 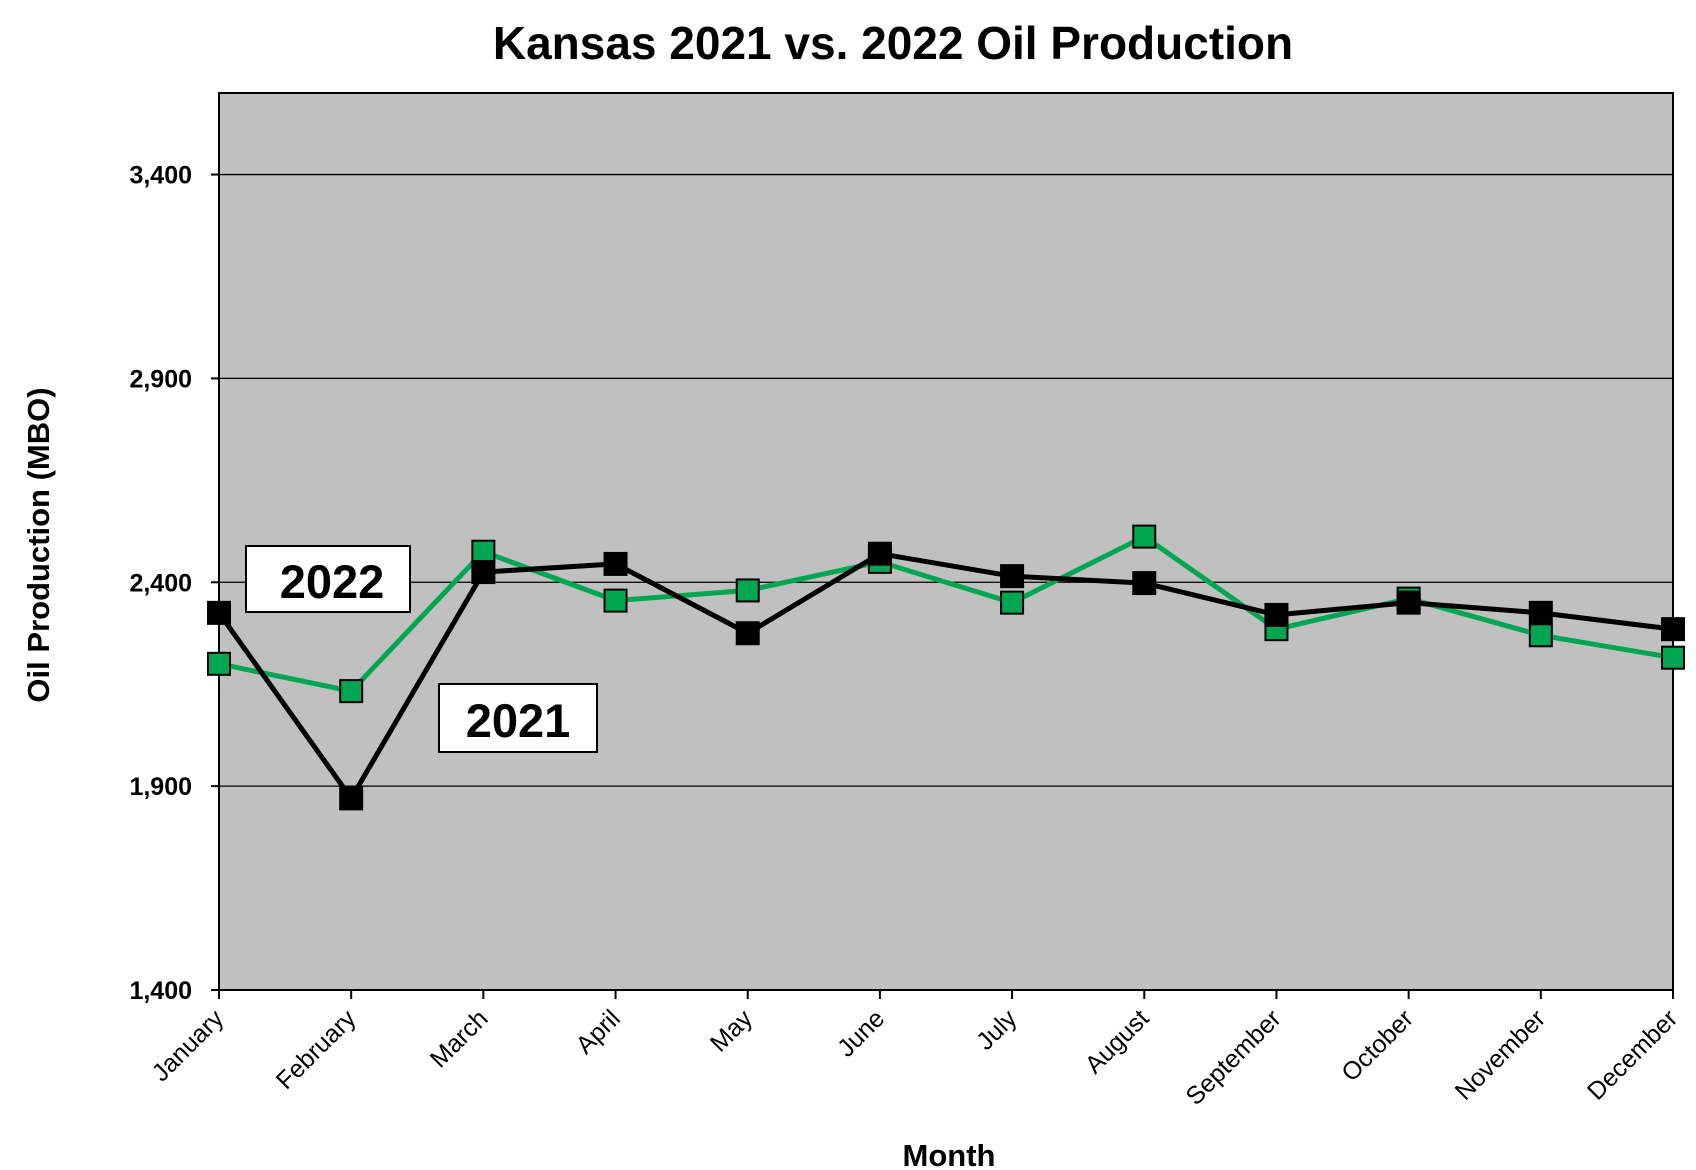 I want to click on x-tick-label: May, so click(x=732, y=1031).